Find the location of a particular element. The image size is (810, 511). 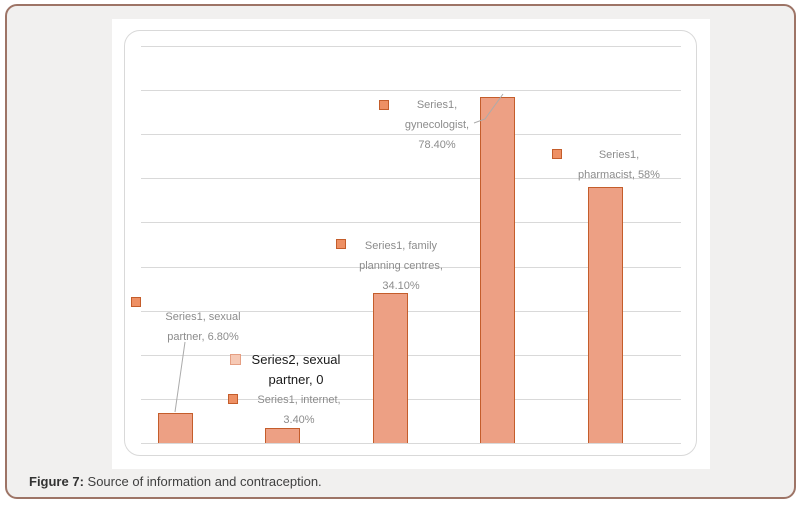

data-label-line: partner, 6.80% is located at coordinates (203, 337).